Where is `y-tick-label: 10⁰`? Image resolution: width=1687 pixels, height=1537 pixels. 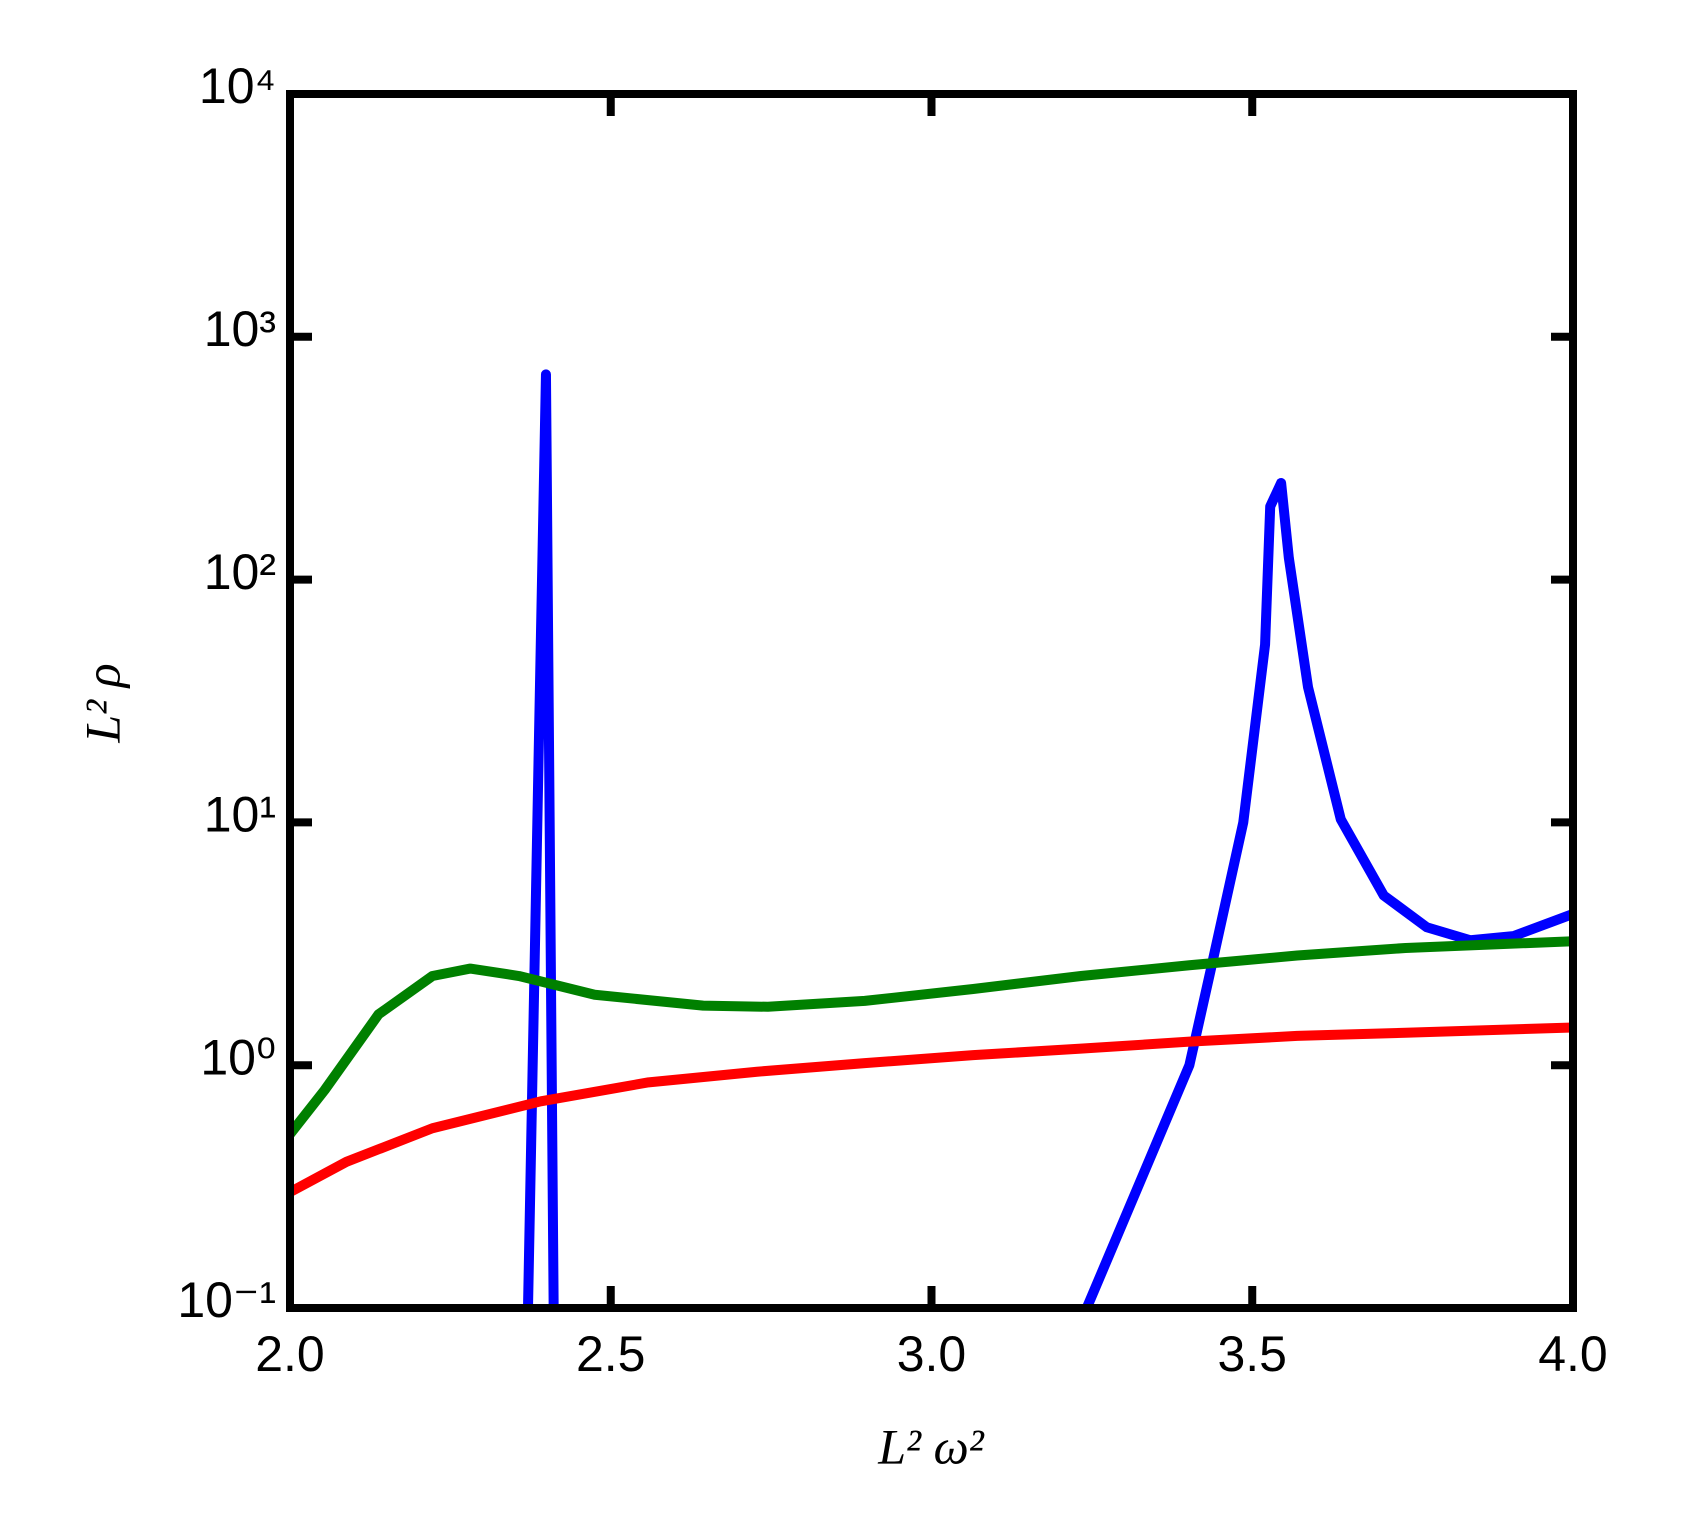 y-tick-label: 10⁰ is located at coordinates (238, 1057).